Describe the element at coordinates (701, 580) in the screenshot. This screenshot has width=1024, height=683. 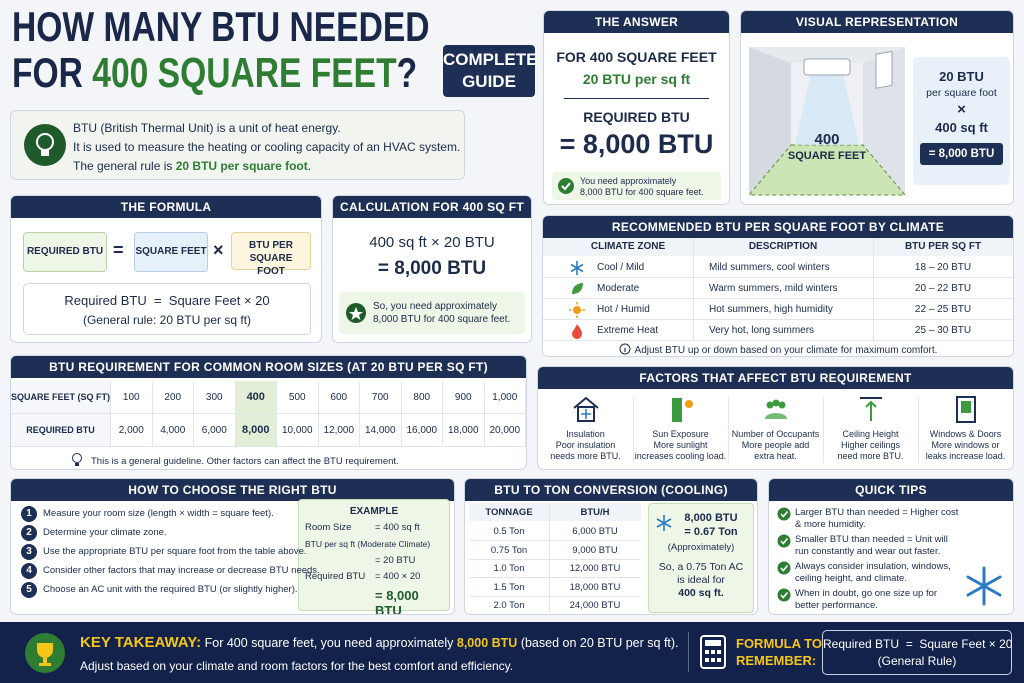
I see `ton-line: is ideal for` at that location.